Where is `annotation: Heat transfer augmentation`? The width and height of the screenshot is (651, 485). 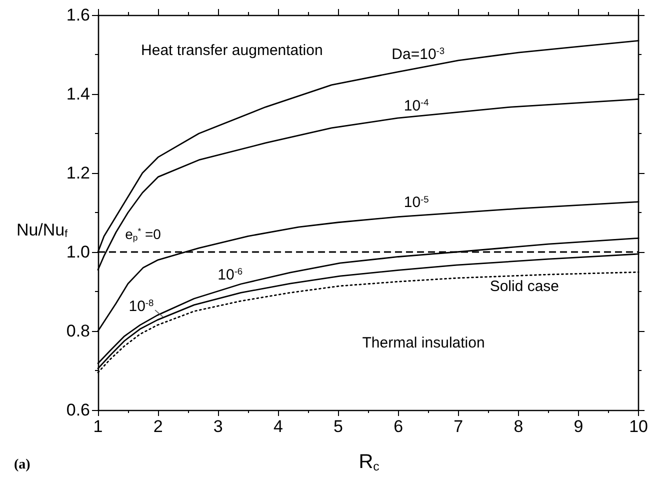
annotation: Heat transfer augmentation is located at coordinates (232, 51).